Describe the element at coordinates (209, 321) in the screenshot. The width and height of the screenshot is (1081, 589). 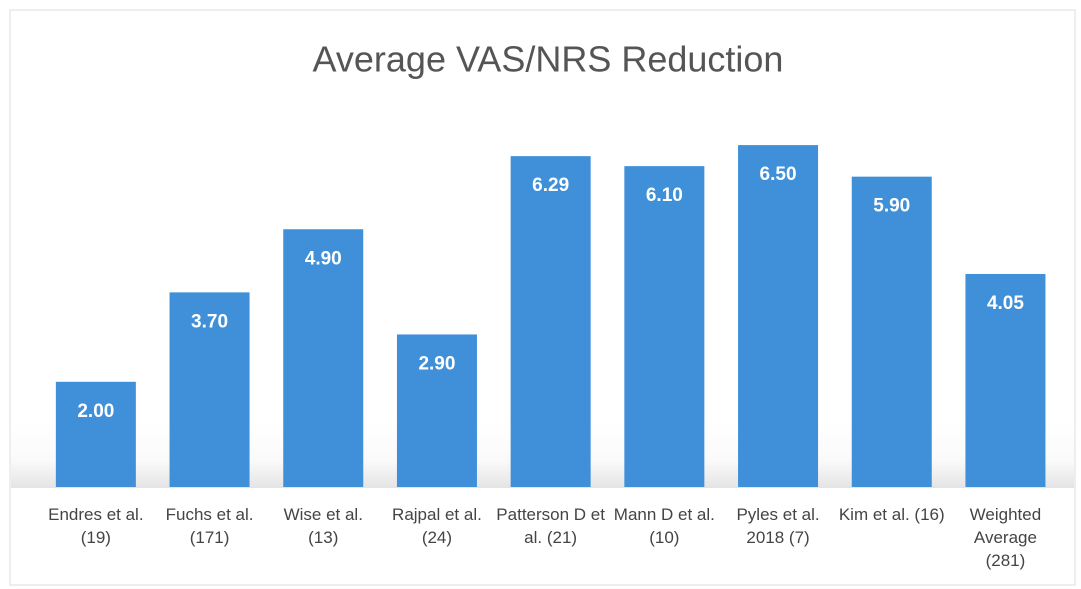
I see `data-label: 3.70` at that location.